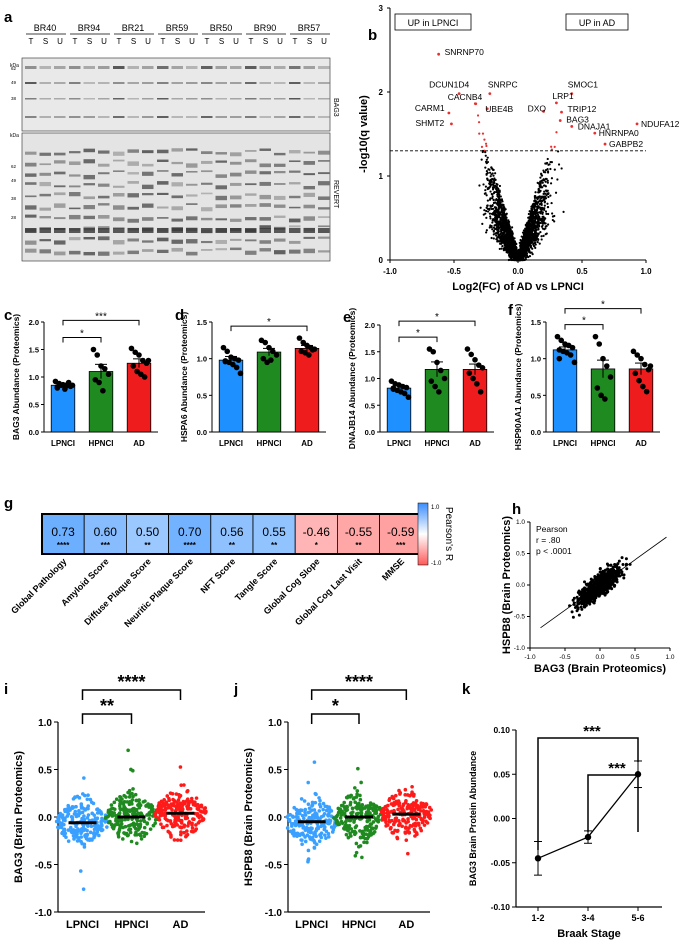  Describe the element at coordinates (8, 315) in the screenshot. I see `panel-letter-c: c` at that location.